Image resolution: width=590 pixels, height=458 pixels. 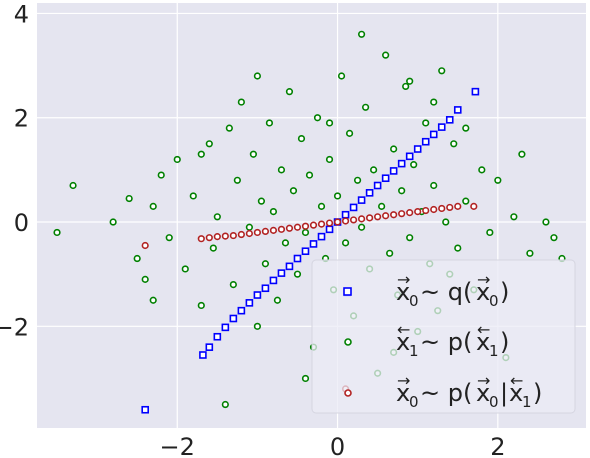 I want to click on legend-text: ~ q(, so click(x=446, y=292).